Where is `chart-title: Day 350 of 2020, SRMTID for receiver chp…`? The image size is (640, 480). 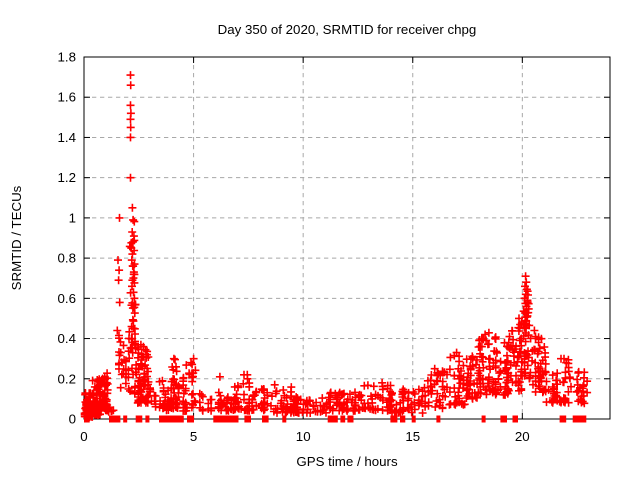
chart-title: Day 350 of 2020, SRMTID for receiver chp… is located at coordinates (347, 29).